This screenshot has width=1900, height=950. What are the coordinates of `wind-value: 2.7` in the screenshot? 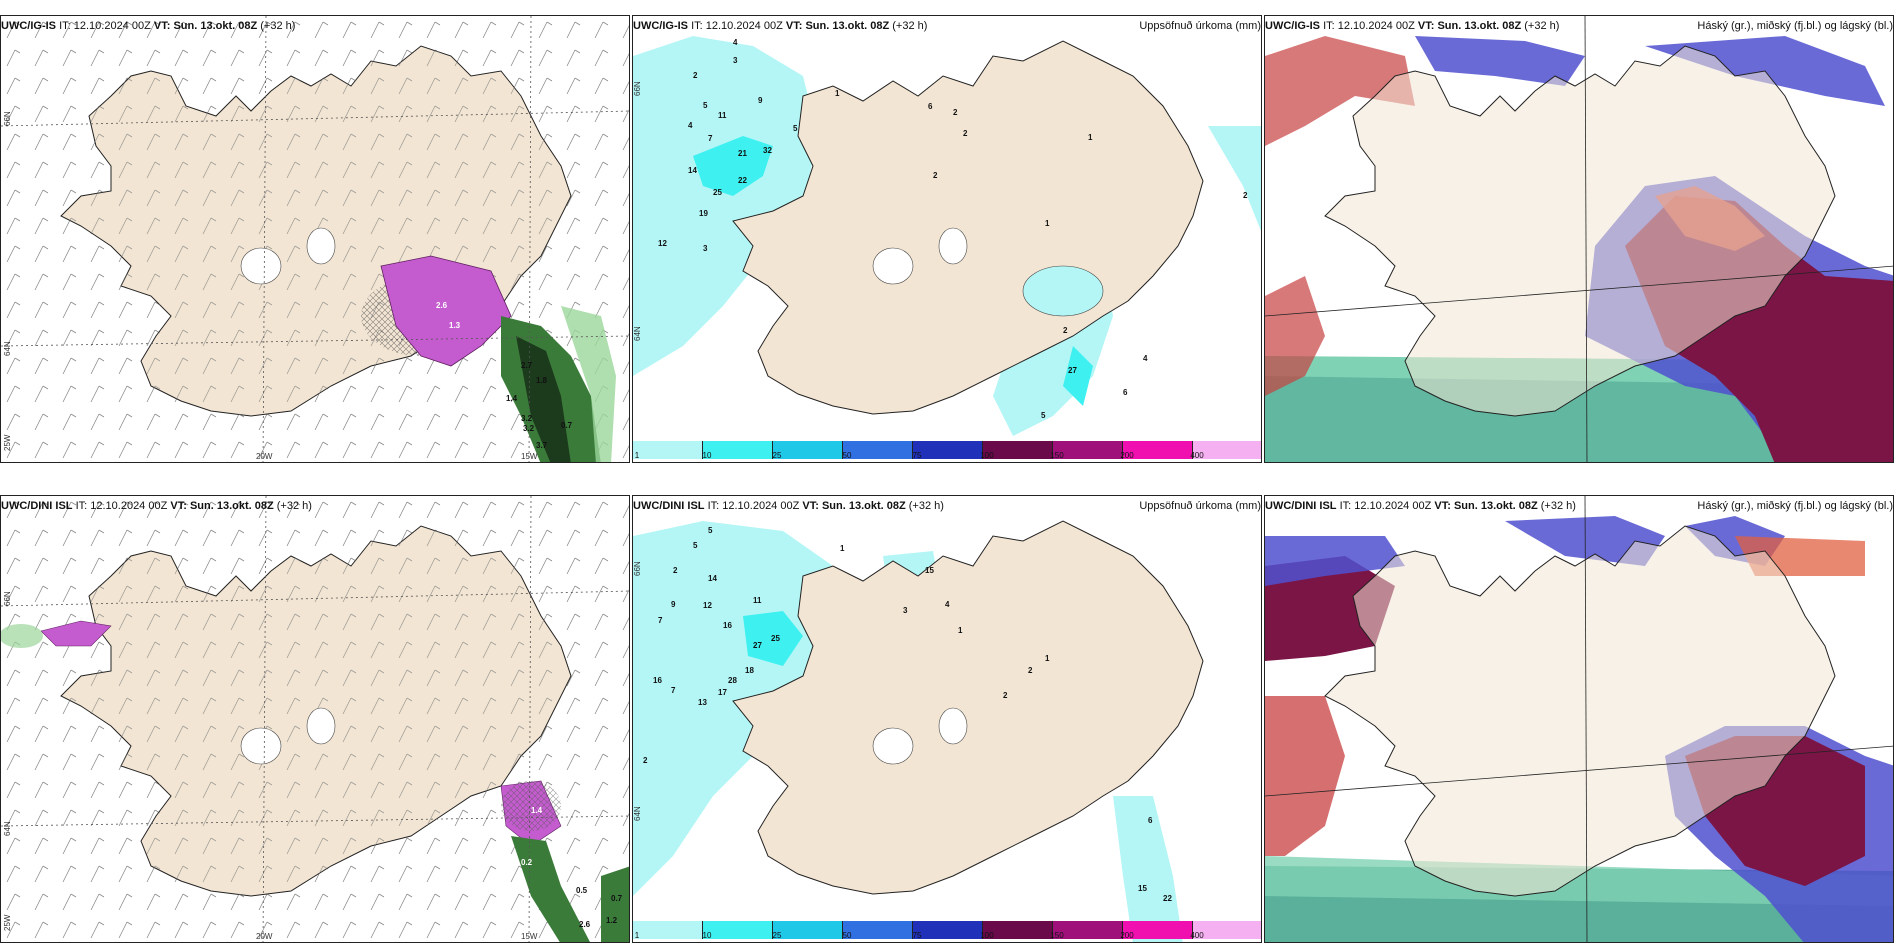 It's located at (527, 365).